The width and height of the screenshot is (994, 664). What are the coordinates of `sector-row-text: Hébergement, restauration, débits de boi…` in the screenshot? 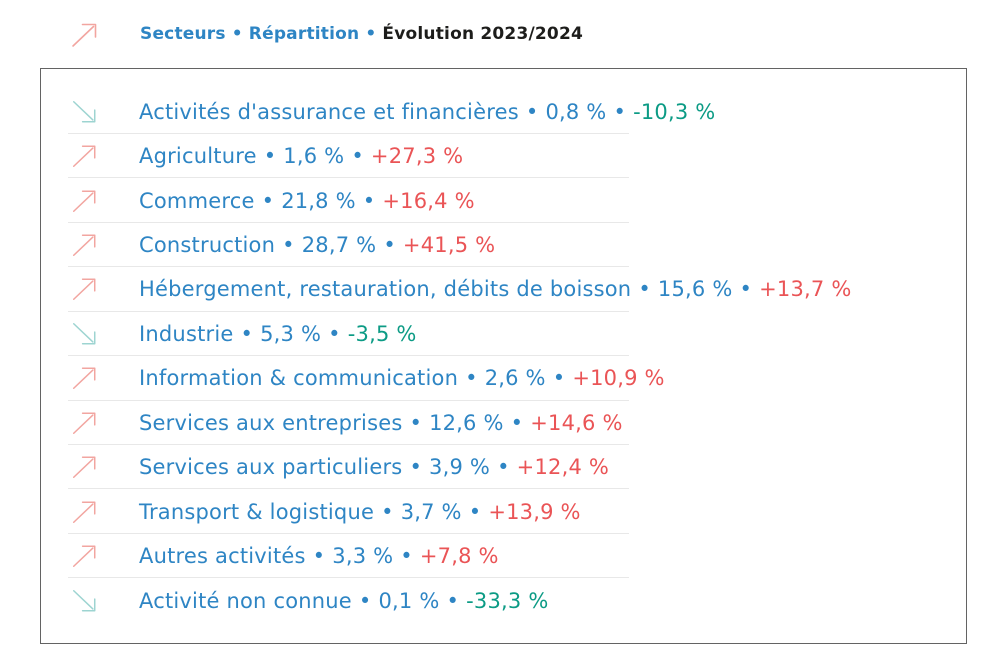 It's located at (495, 289).